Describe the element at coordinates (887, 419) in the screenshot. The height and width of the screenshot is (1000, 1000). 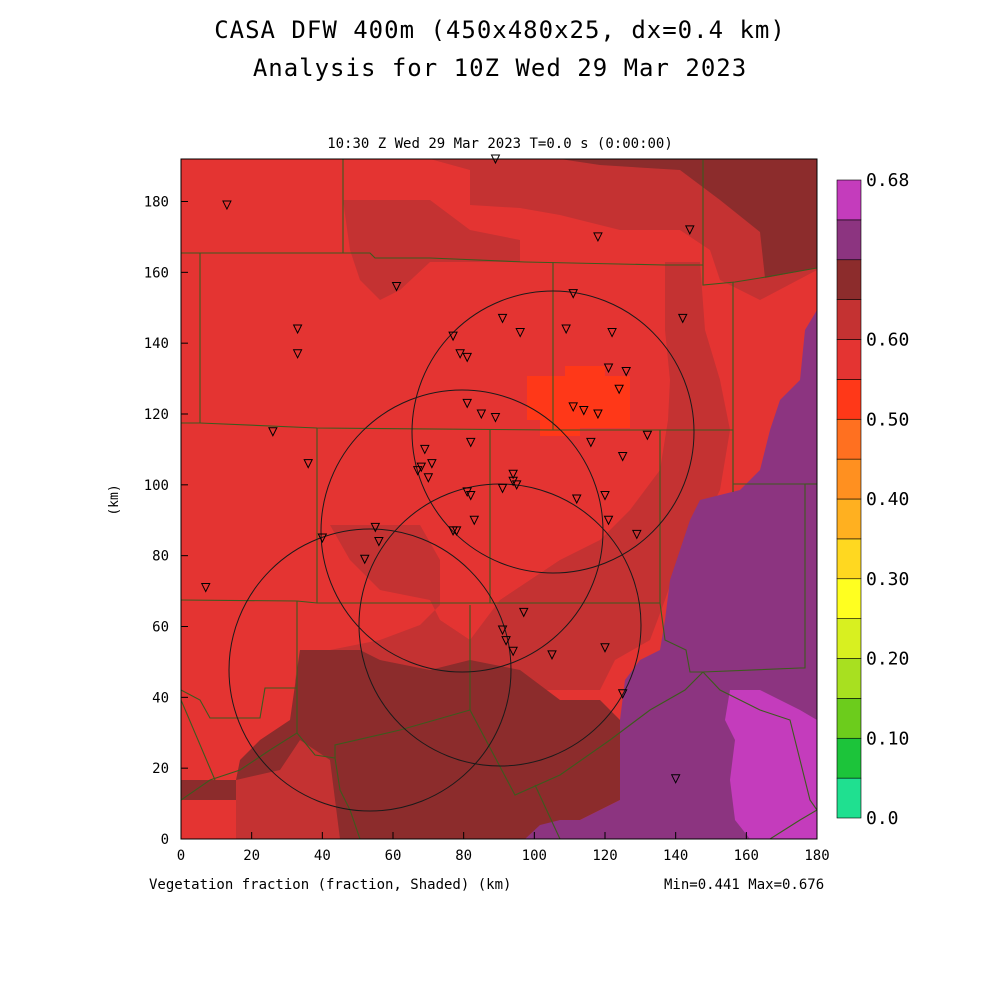
I see `colorbar-label: 0.50` at that location.